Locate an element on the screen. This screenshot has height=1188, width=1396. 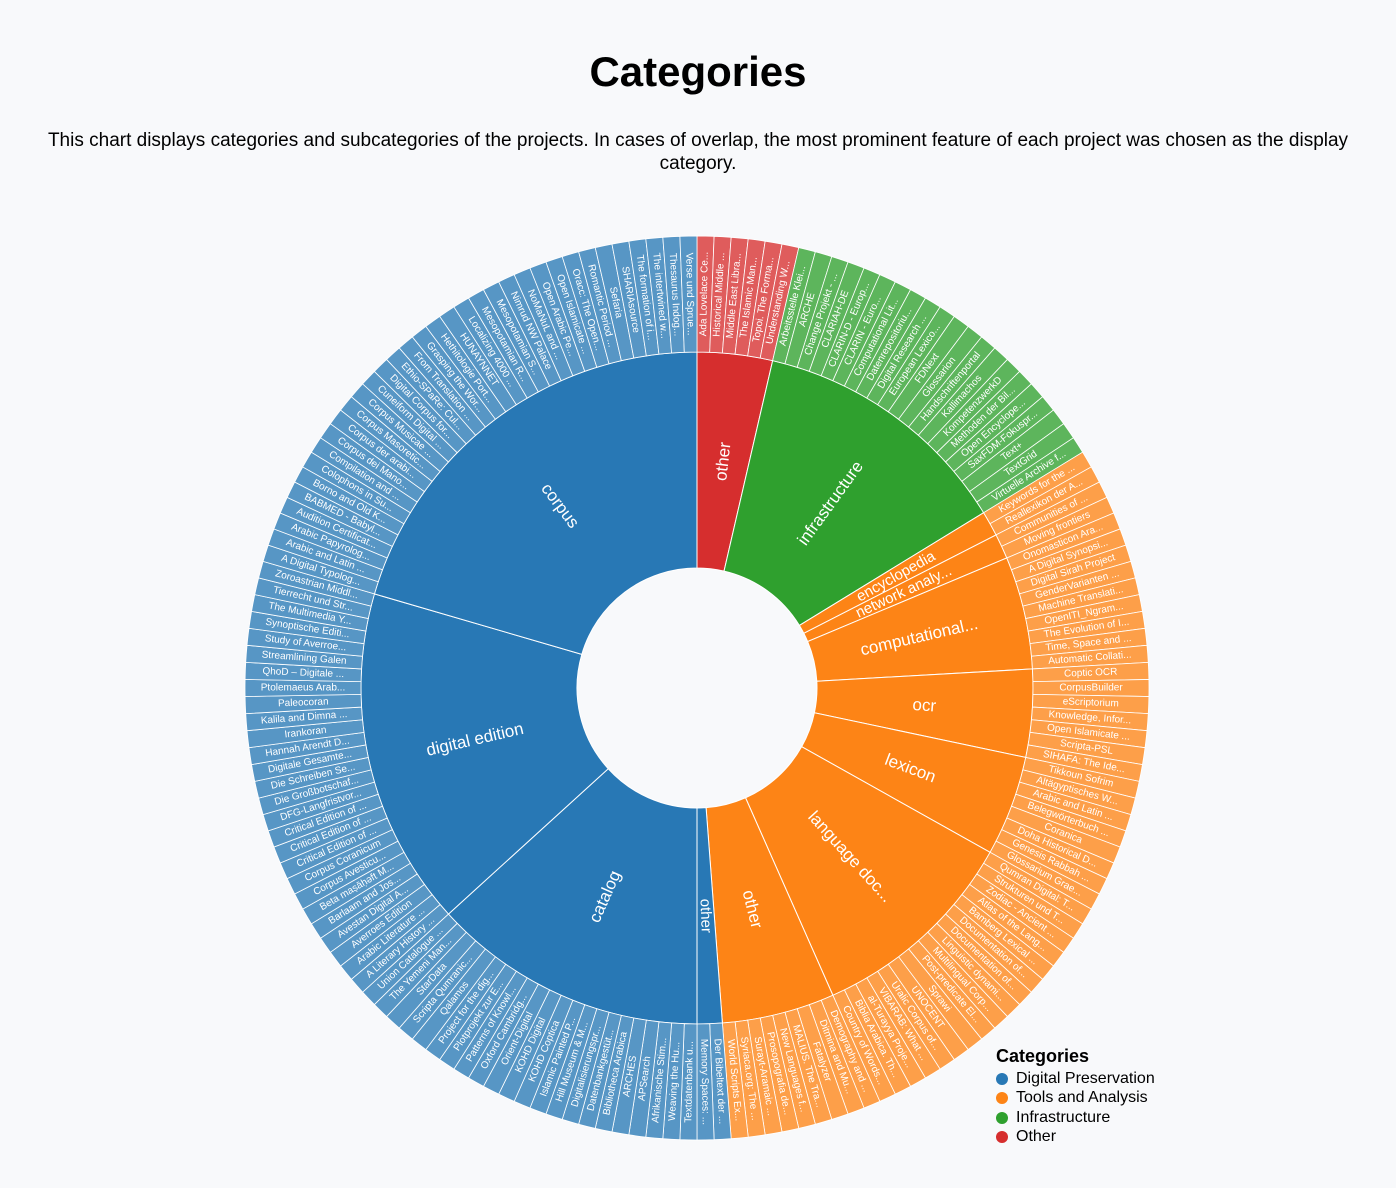
legend-item-tools-and-analysis: Tools and Analysis is located at coordinates (1075, 1099).